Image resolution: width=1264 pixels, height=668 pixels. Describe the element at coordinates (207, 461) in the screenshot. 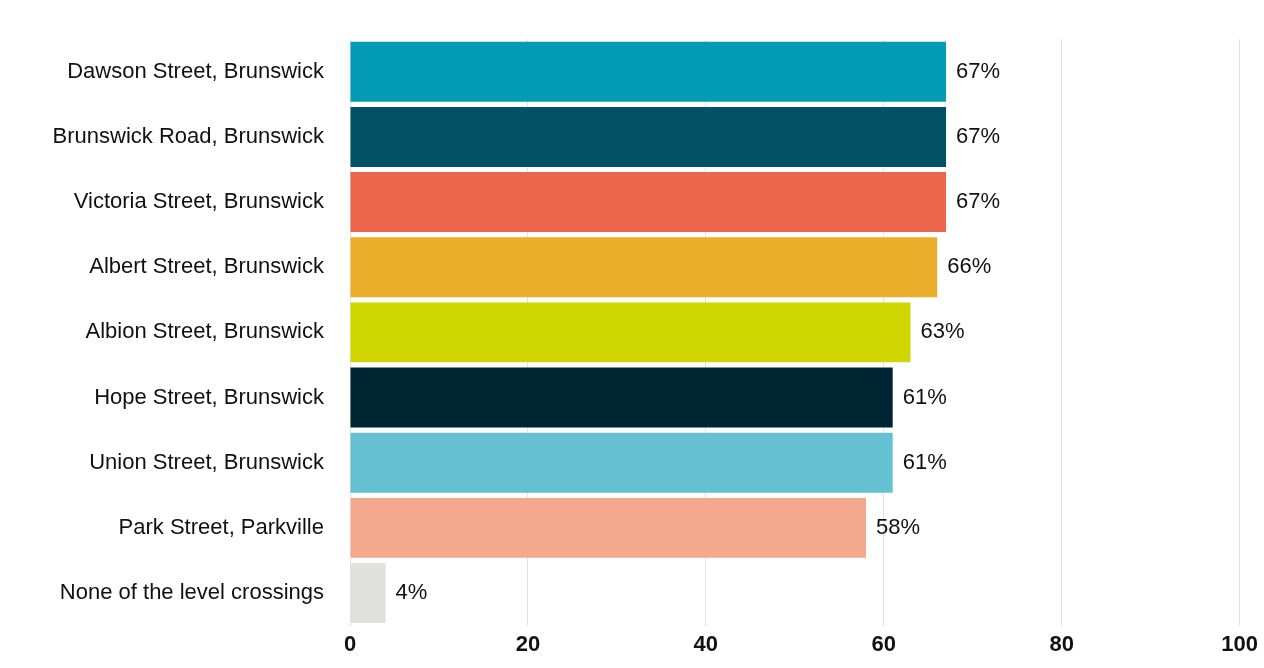

I see `y-tick-label: Union Street, Brunswick` at that location.